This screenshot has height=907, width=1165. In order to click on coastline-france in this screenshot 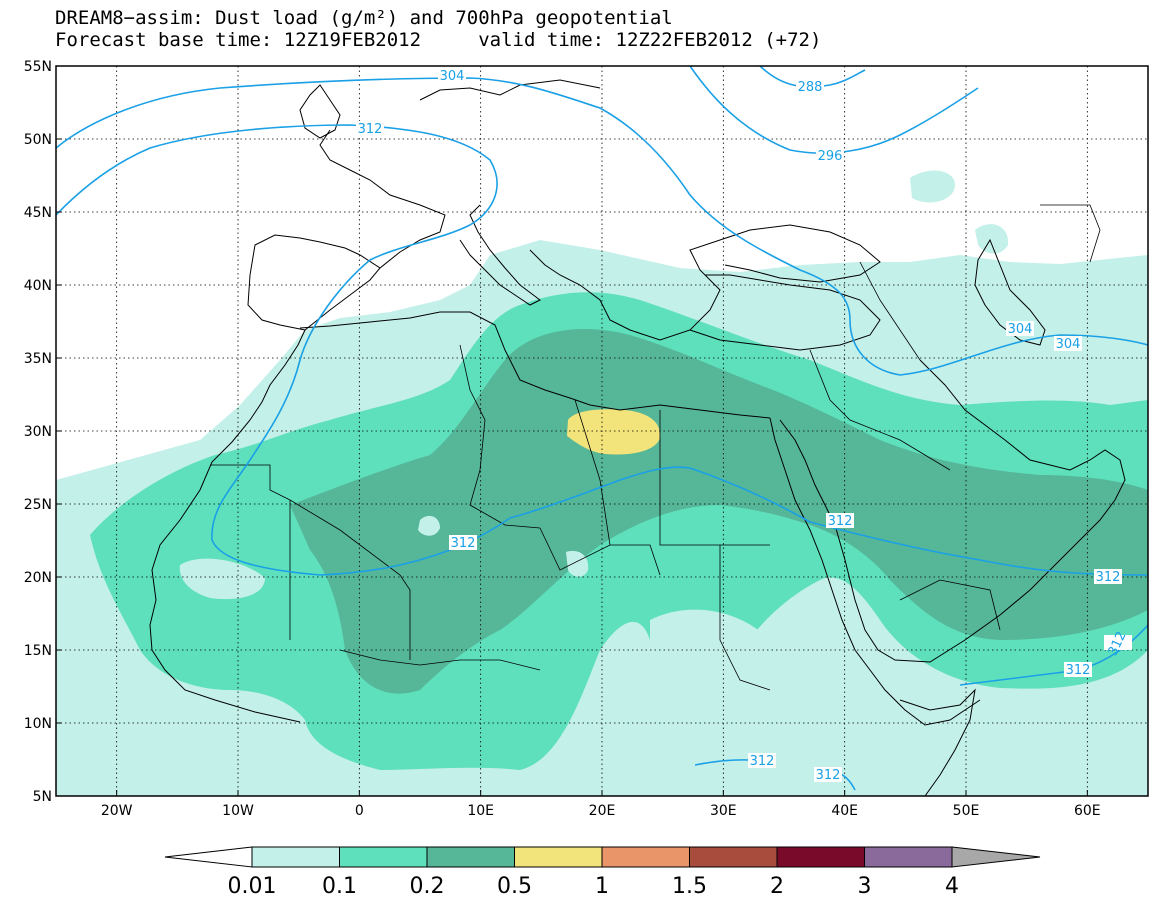, I will do `click(382, 199)`.